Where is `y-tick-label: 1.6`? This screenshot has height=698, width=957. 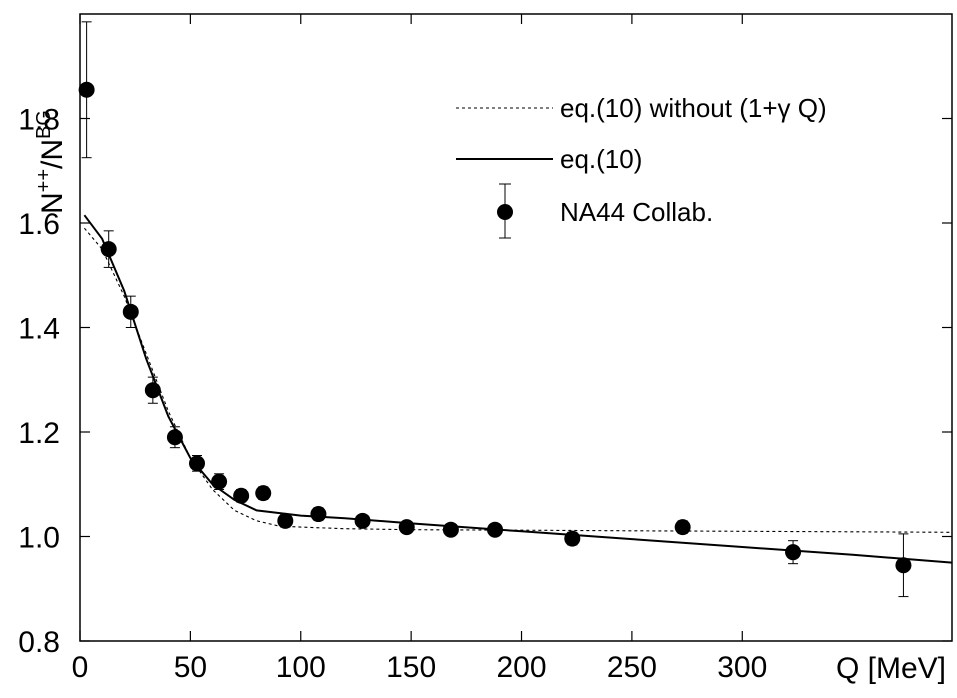
y-tick-label: 1.6 is located at coordinates (39, 224).